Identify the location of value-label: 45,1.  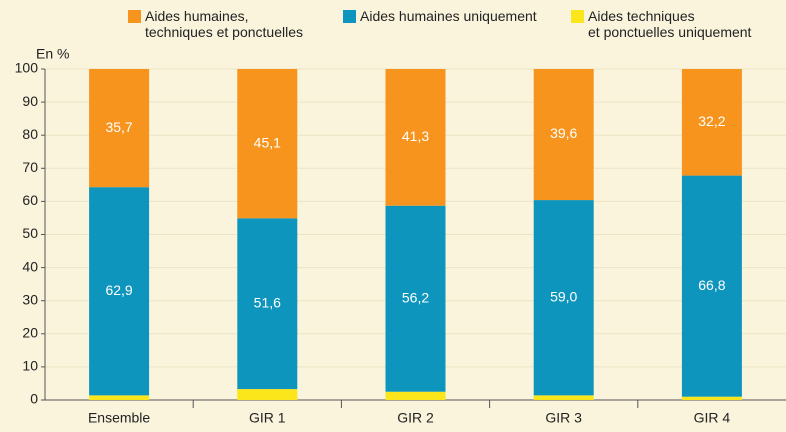
(267, 142).